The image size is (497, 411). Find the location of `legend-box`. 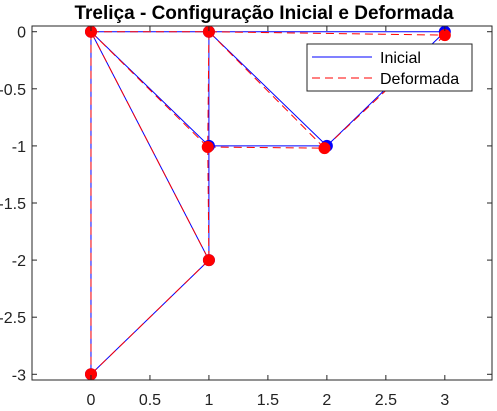

legend-box is located at coordinates (389, 67).